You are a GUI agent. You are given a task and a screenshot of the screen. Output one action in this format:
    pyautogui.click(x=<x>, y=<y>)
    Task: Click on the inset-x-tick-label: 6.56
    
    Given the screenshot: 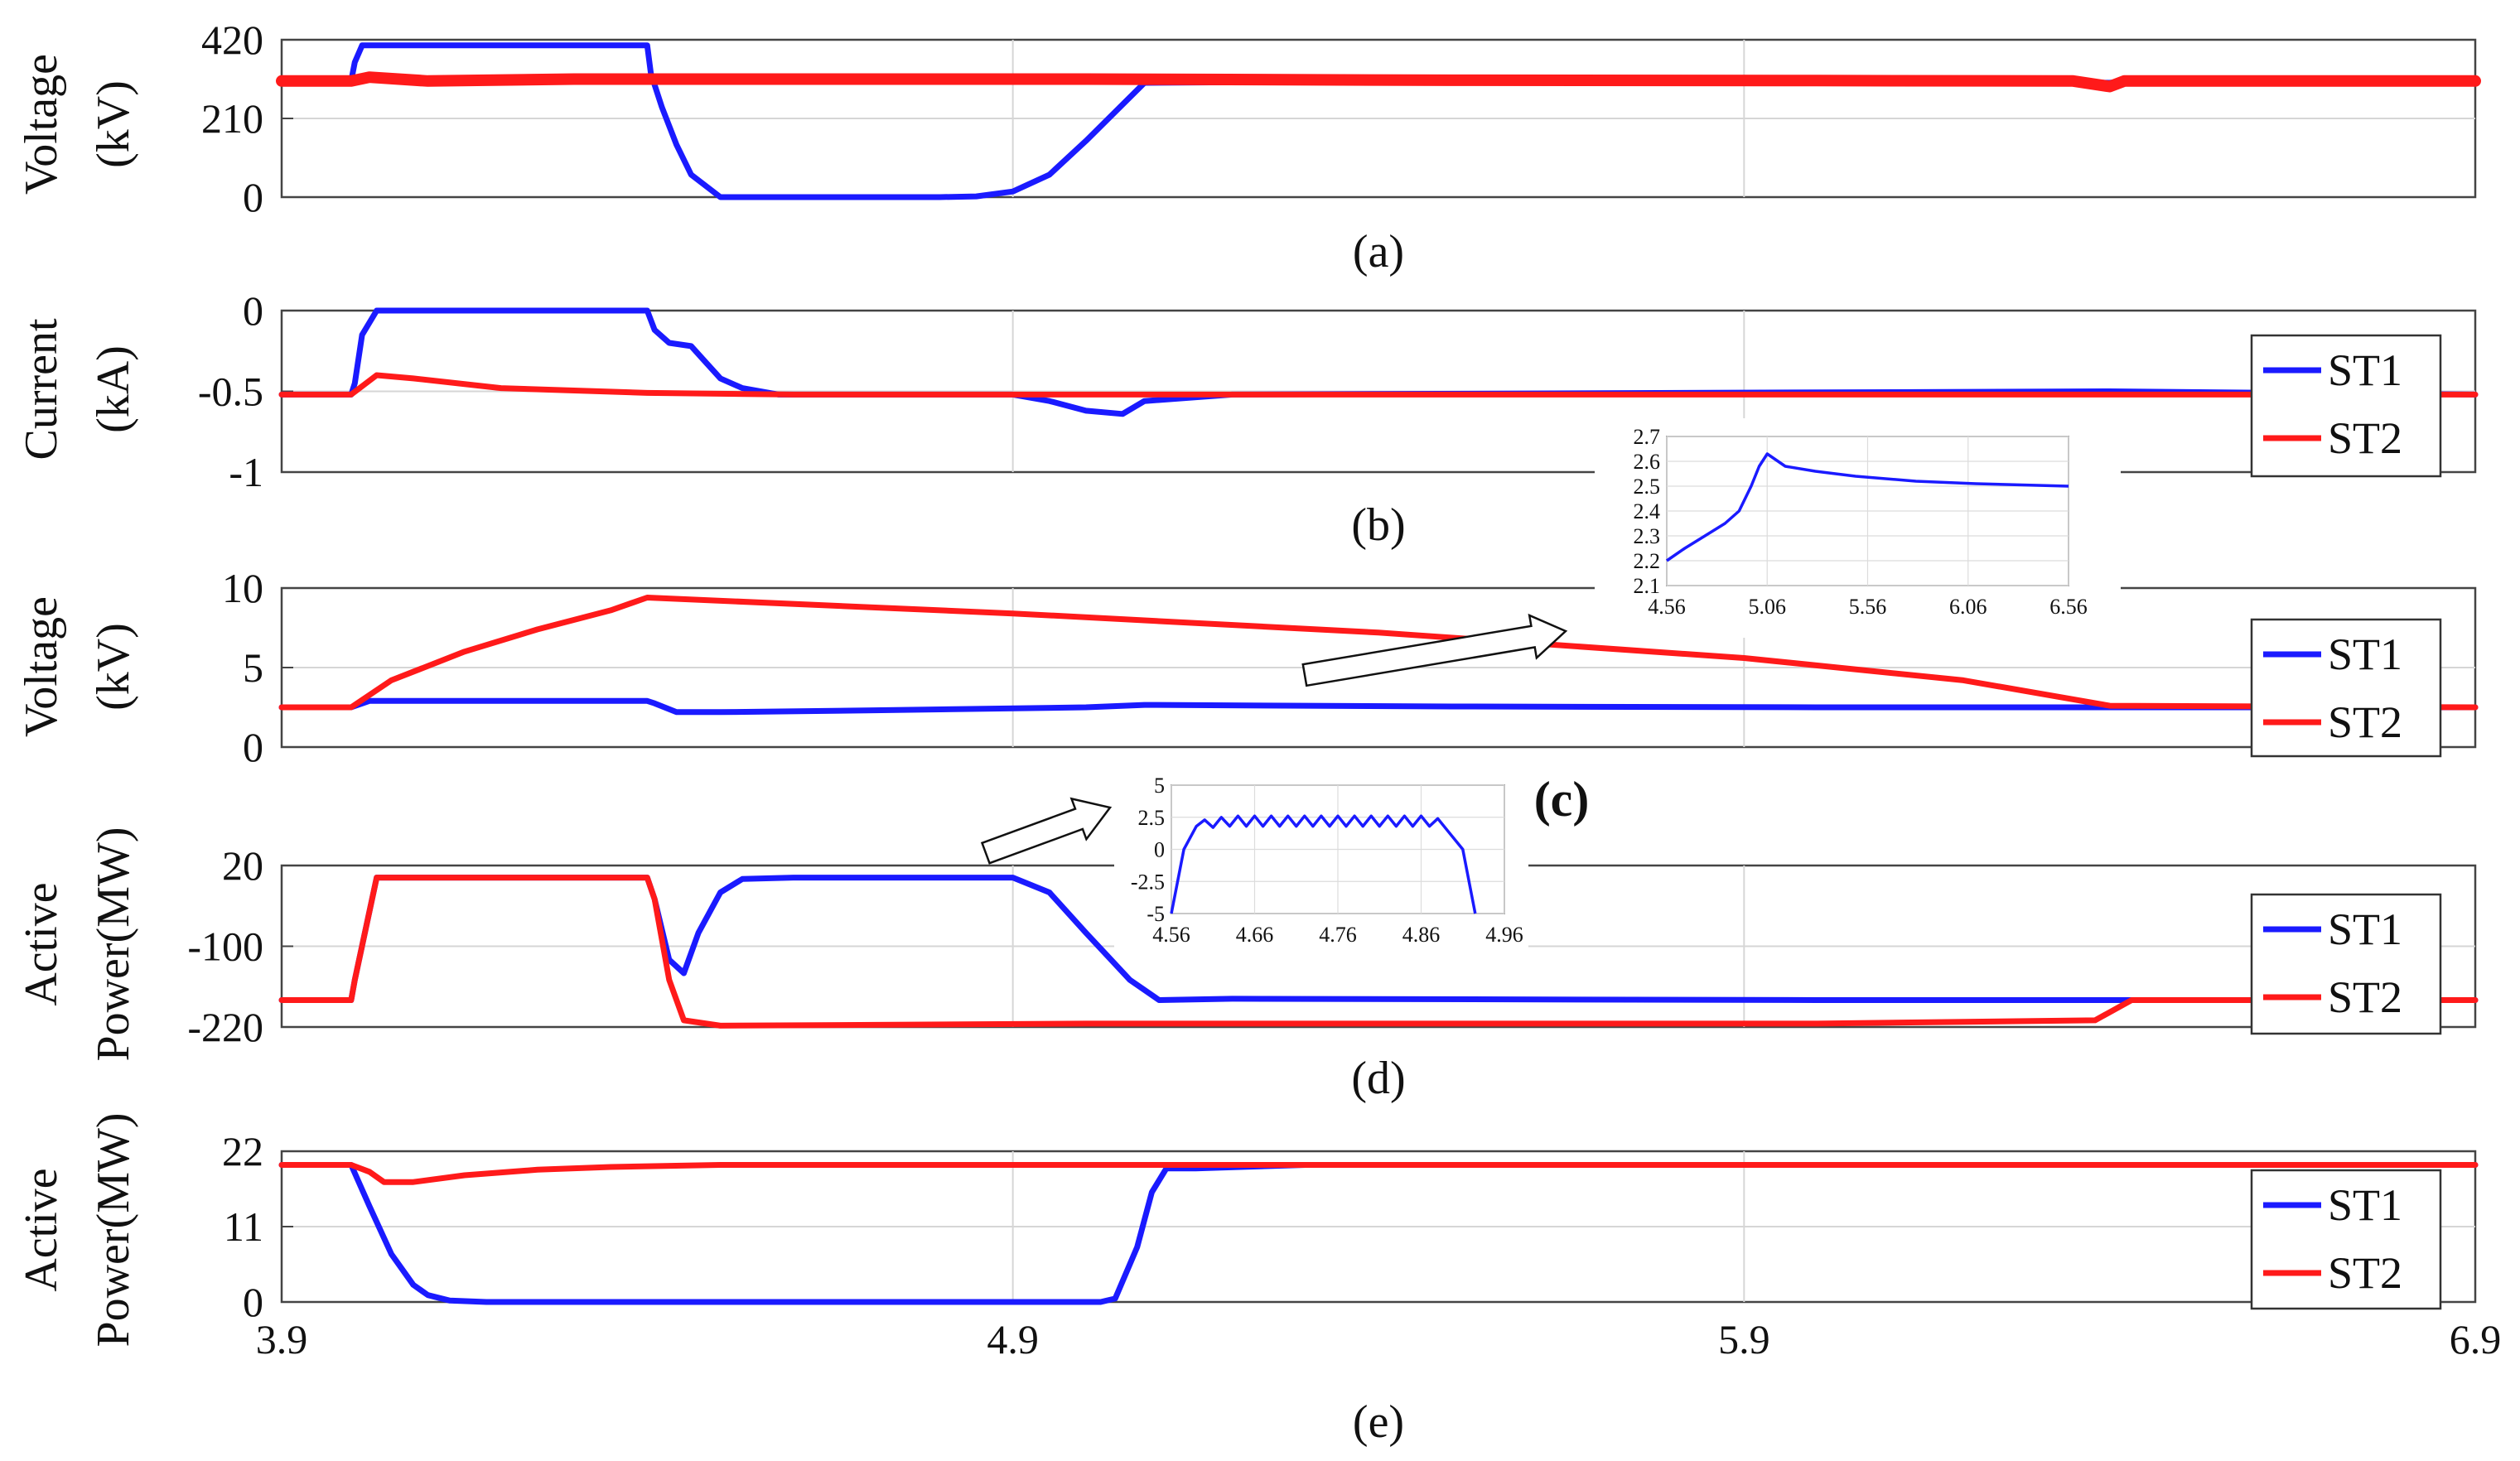 What is the action you would take?
    pyautogui.click(x=2068, y=607)
    